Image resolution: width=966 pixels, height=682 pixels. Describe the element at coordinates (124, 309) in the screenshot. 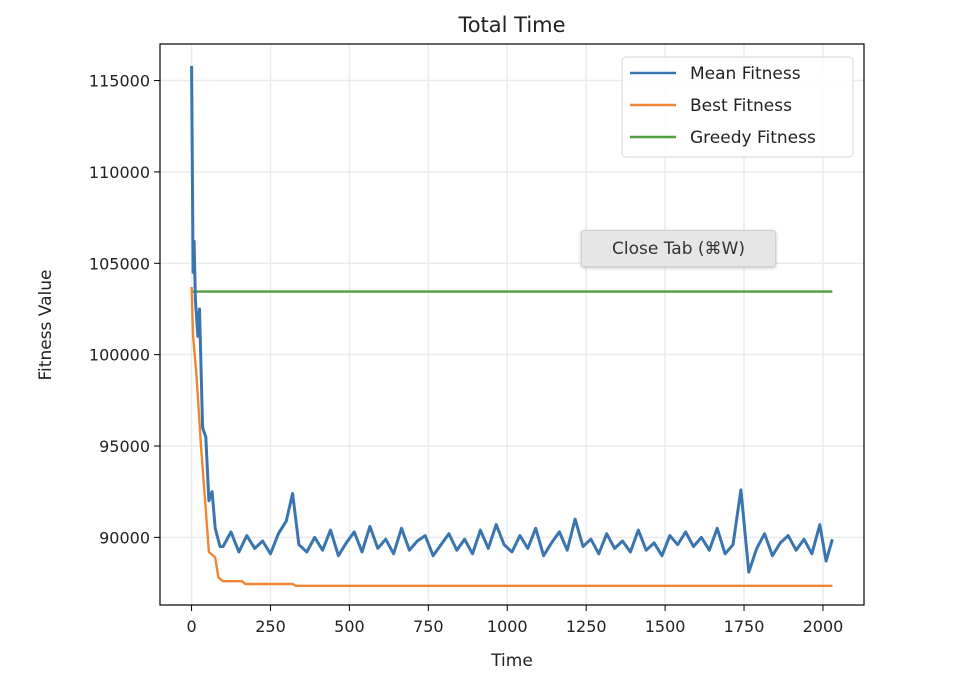

I see `y-axis-ticks: 90000 95000 100000 105000 110000 115000` at that location.